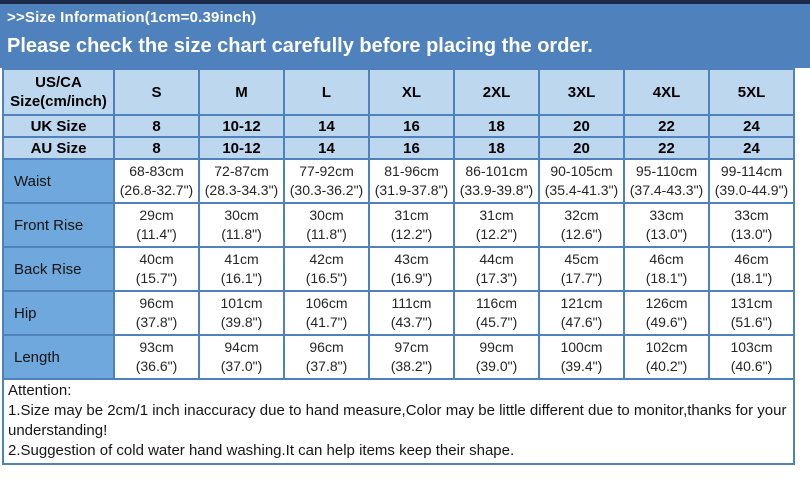 This screenshot has height=485, width=810. Describe the element at coordinates (751, 190) in the screenshot. I see `inch-value: (39.0-44.9")` at that location.